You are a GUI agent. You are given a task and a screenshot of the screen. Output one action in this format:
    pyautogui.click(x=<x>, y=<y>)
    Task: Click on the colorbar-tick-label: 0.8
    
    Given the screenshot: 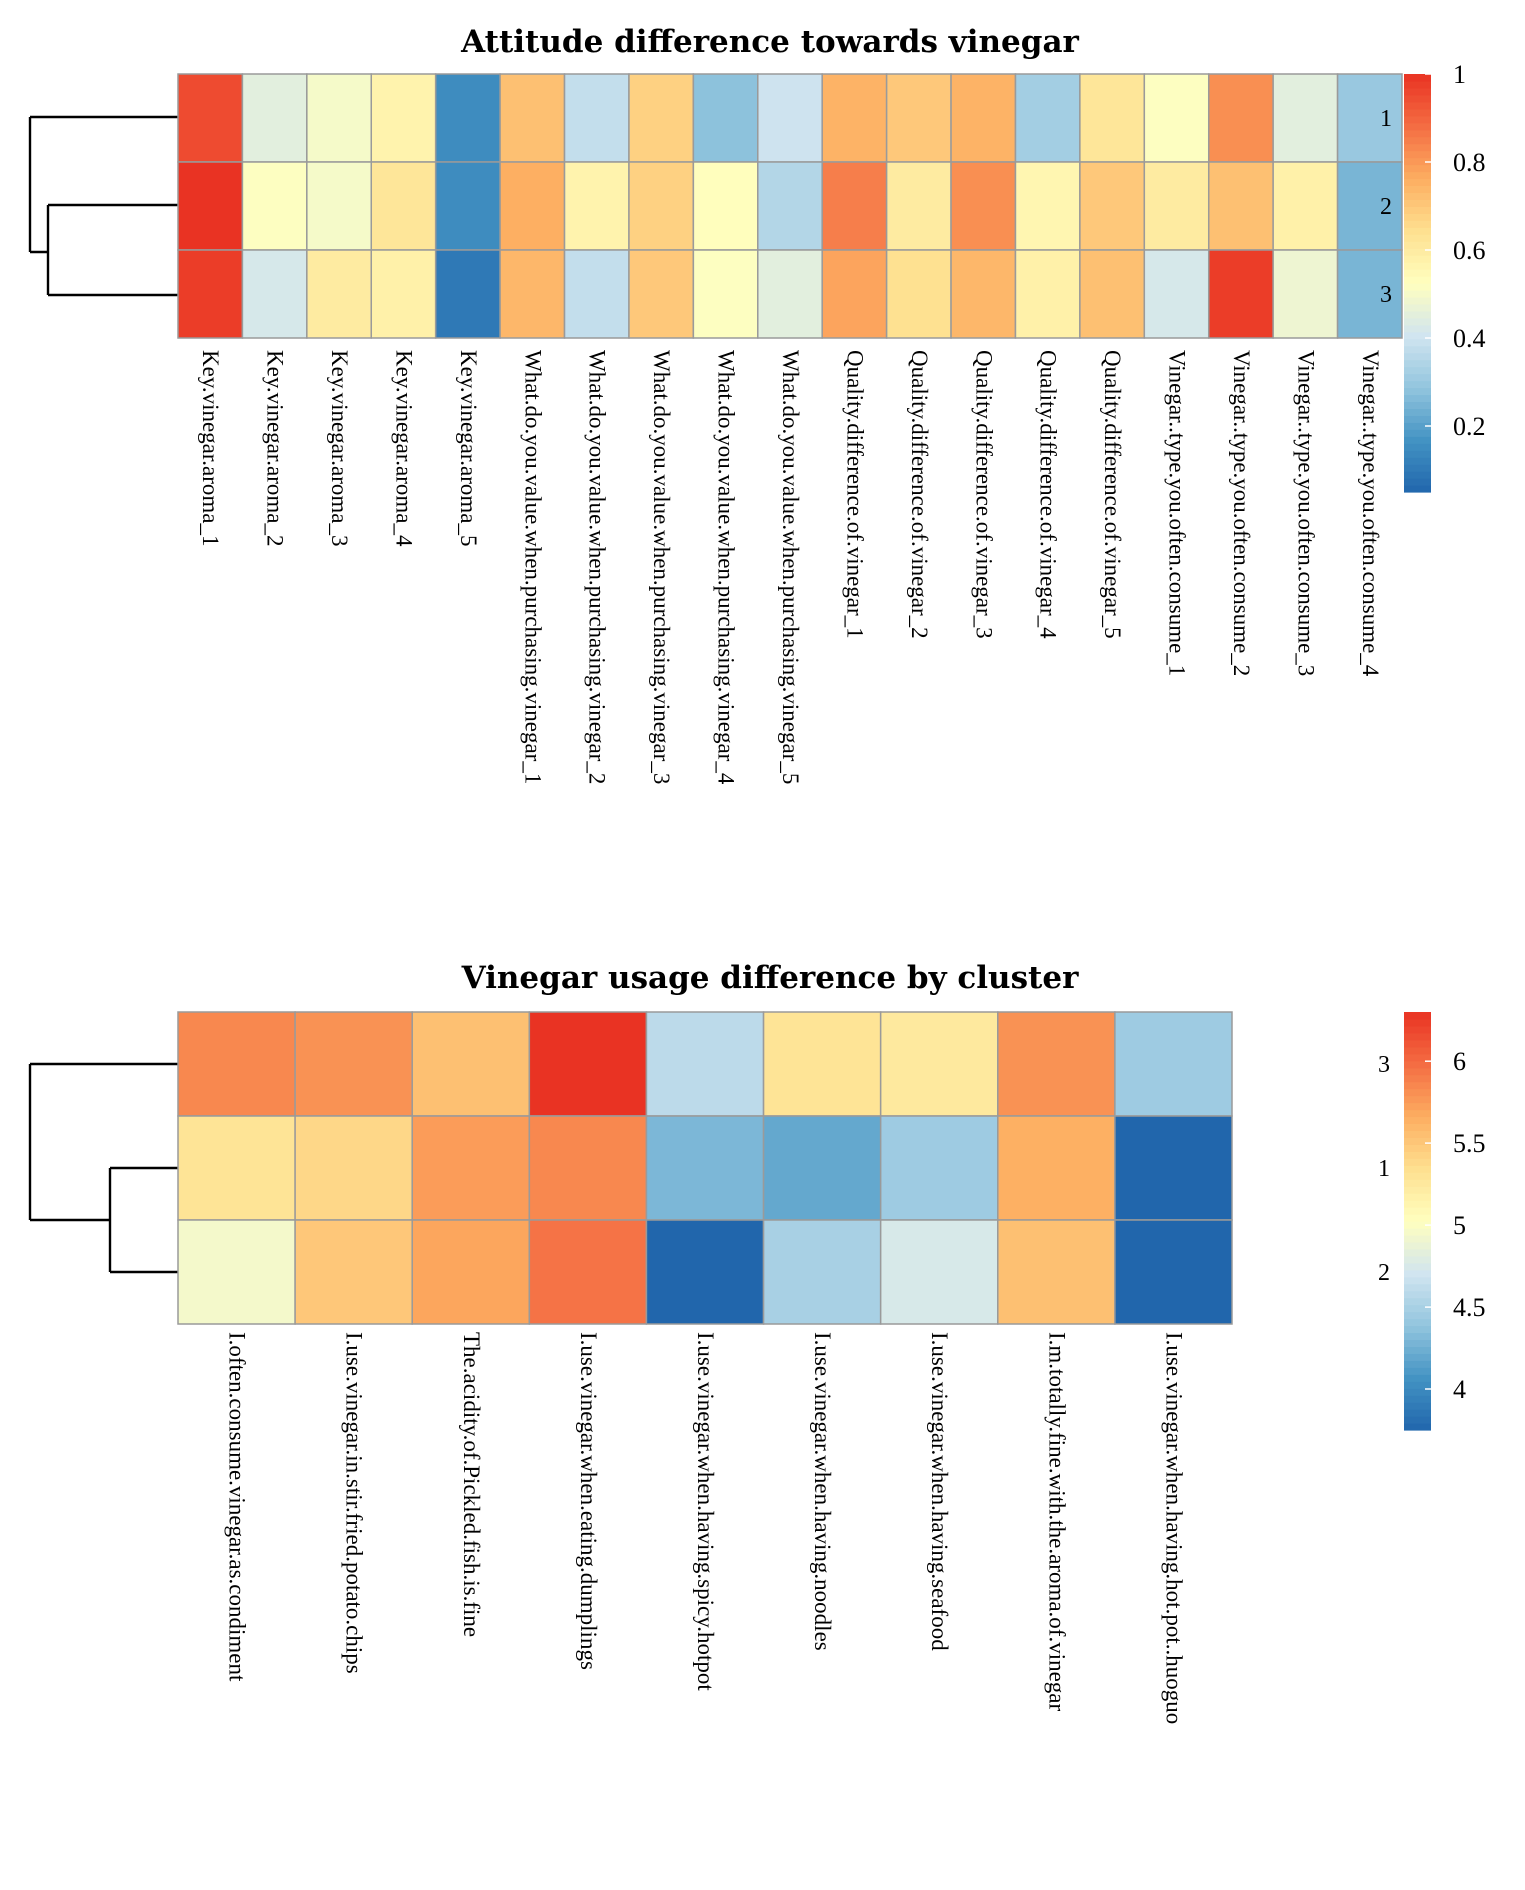 What is the action you would take?
    pyautogui.click(x=1469, y=162)
    